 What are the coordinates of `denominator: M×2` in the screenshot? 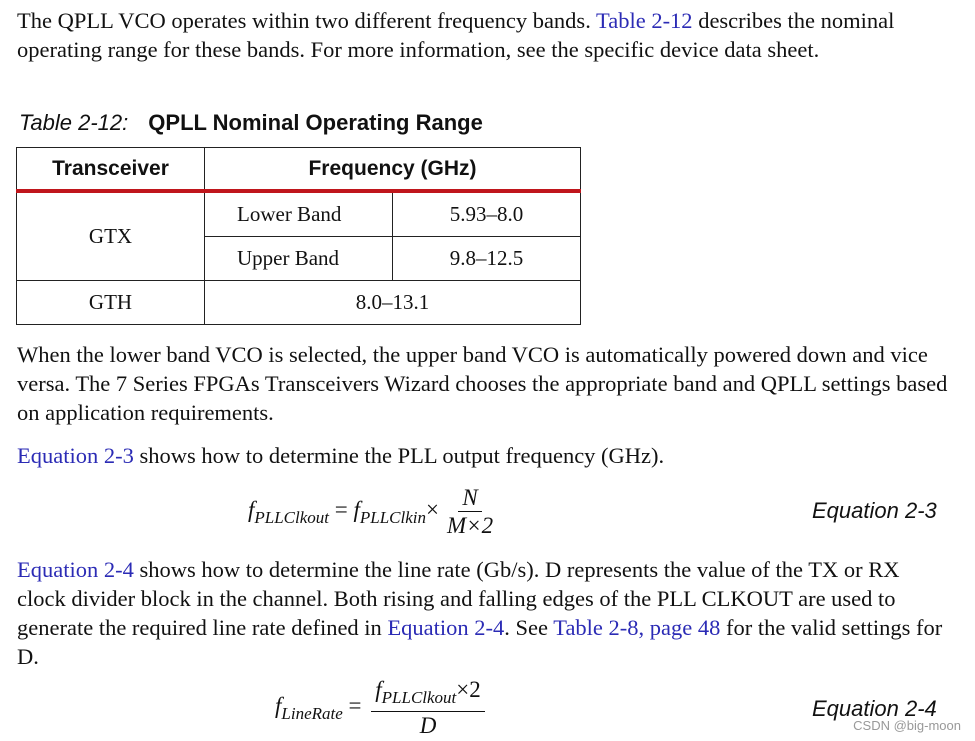 It's located at (470, 525).